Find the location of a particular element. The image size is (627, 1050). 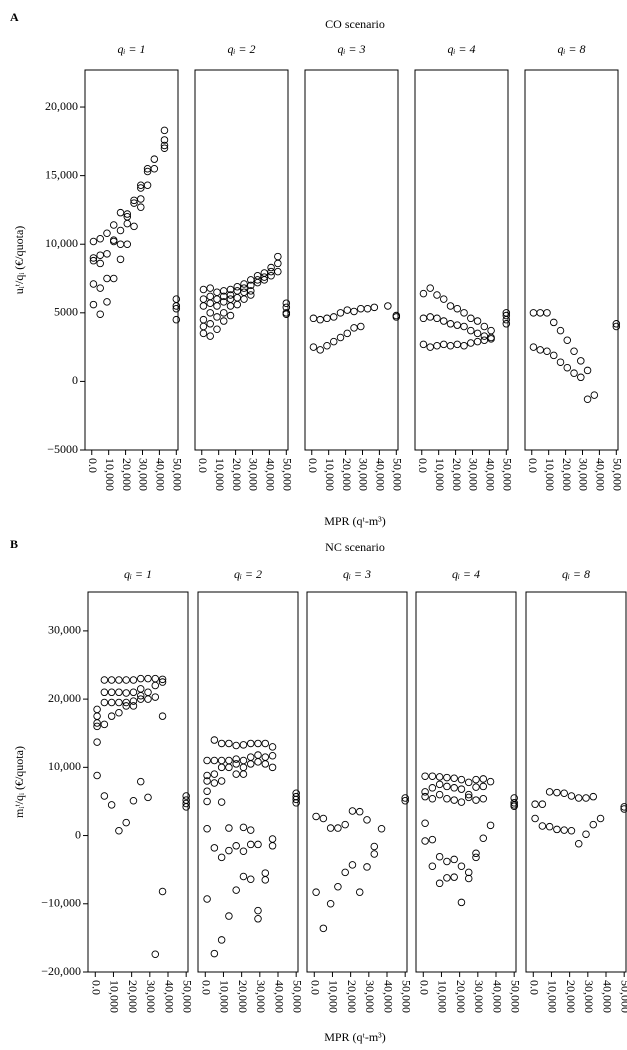

panel-title: qᵢ = 4 is located at coordinates (466, 574).